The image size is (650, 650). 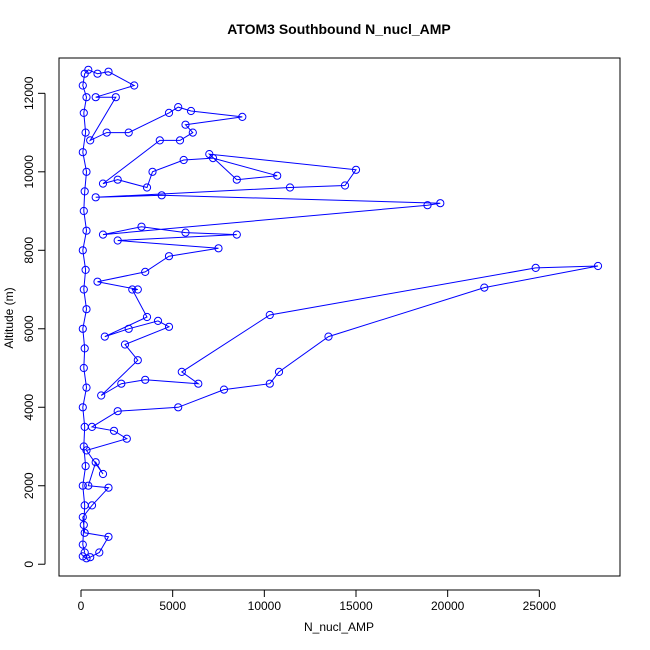 I want to click on x-axis-label: N_nucl_AMP, so click(x=339, y=627).